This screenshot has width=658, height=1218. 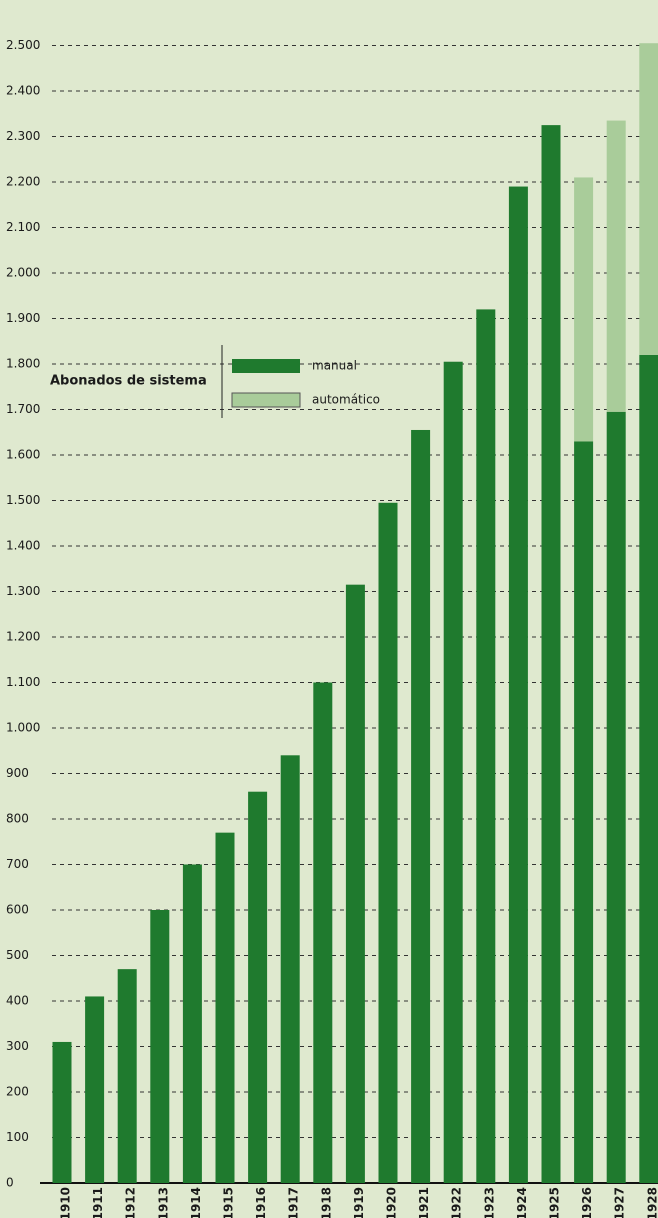 I want to click on x-tick-label: 1918, so click(x=326, y=1202).